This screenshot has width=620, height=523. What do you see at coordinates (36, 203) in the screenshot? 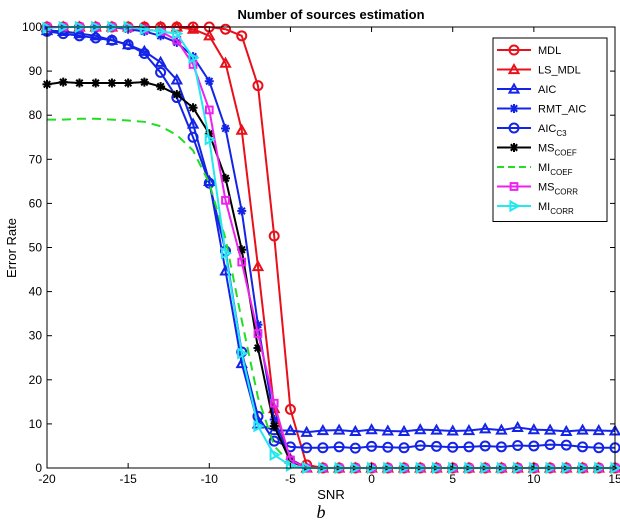
I see `y-tick-label: 60` at bounding box center [36, 203].